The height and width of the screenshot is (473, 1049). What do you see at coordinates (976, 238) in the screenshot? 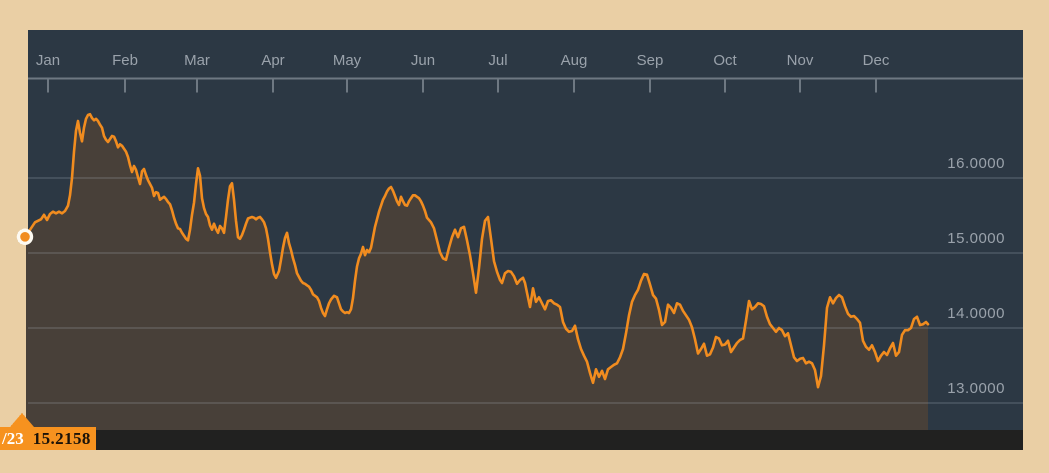
I see `y-axis-value-label: 15.0000` at bounding box center [976, 238].